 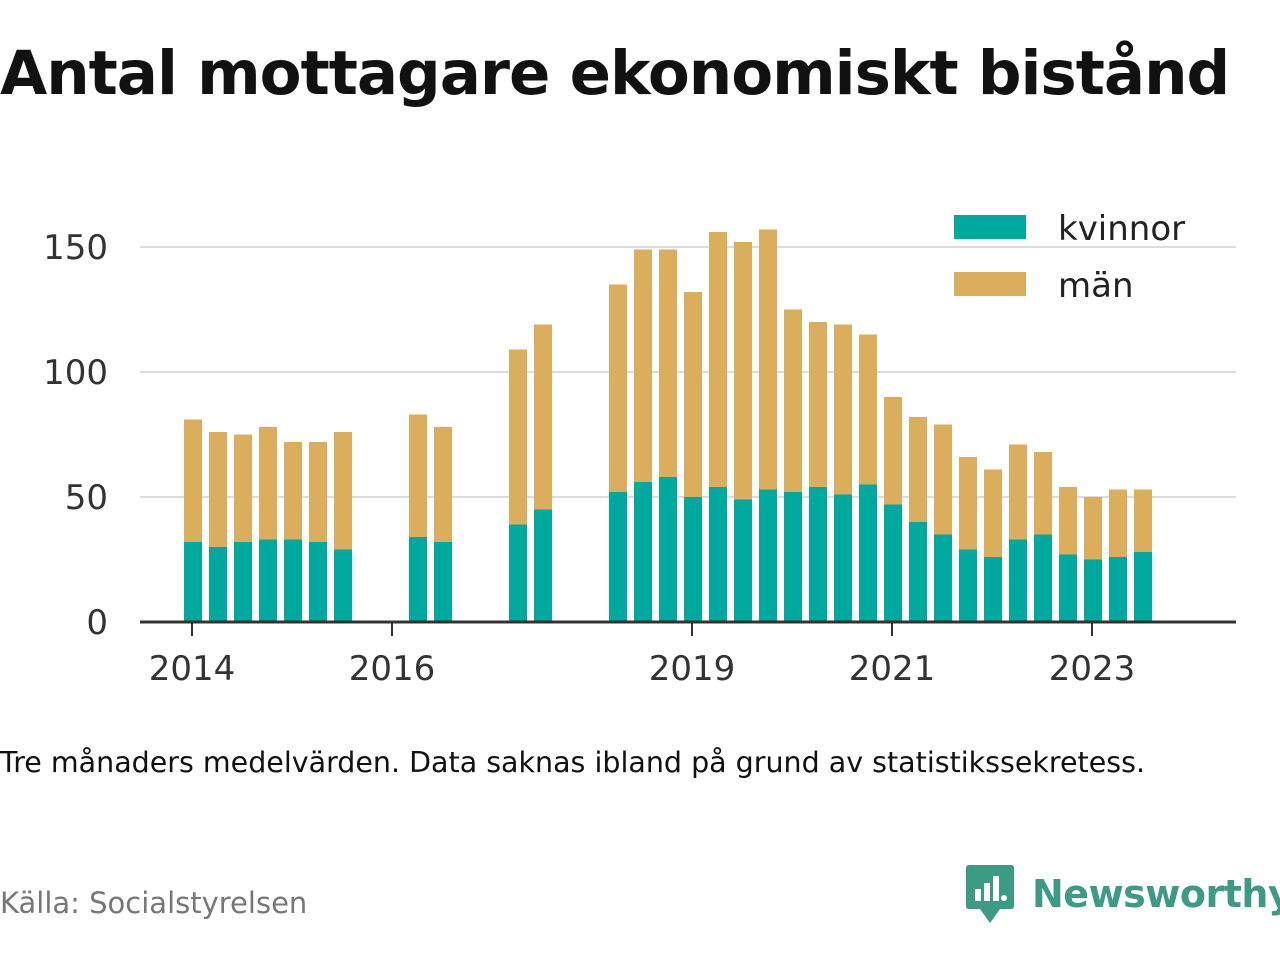 I want to click on y-tick-label: 100, so click(x=75, y=373).